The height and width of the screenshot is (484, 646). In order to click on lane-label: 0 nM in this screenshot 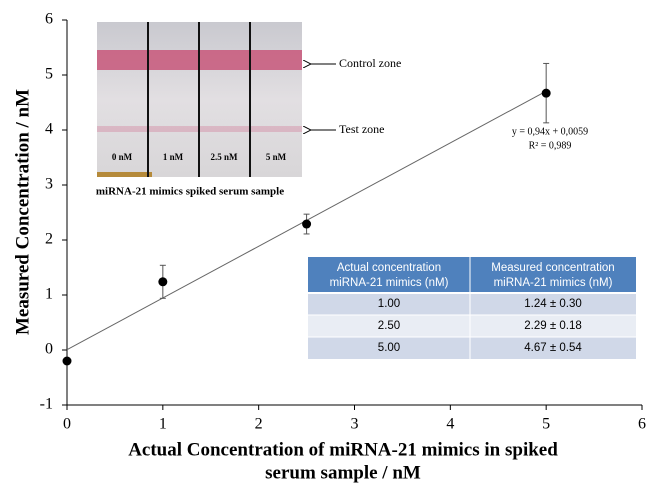, I will do `click(122, 157)`.